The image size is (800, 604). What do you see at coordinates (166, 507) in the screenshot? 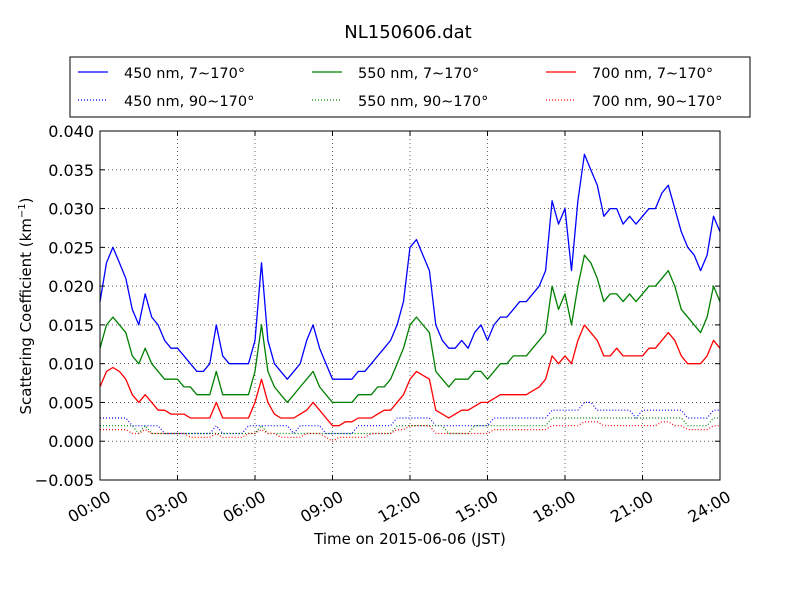
I see `x-tick-label: 03:00` at bounding box center [166, 507].